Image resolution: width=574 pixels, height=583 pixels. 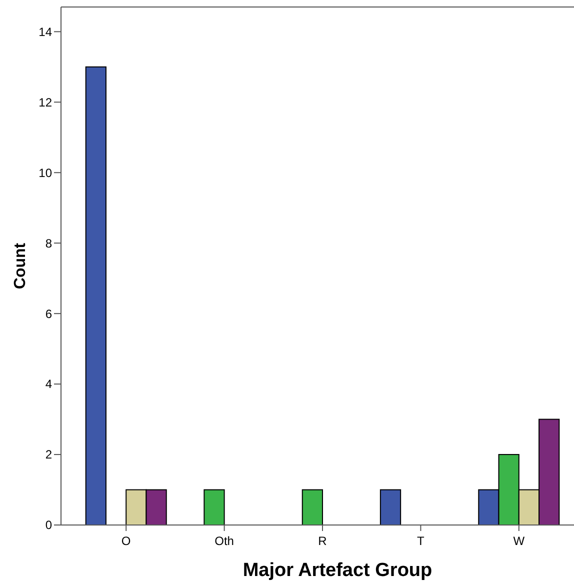 What do you see at coordinates (48, 384) in the screenshot?
I see `y-tick-label: 4` at bounding box center [48, 384].